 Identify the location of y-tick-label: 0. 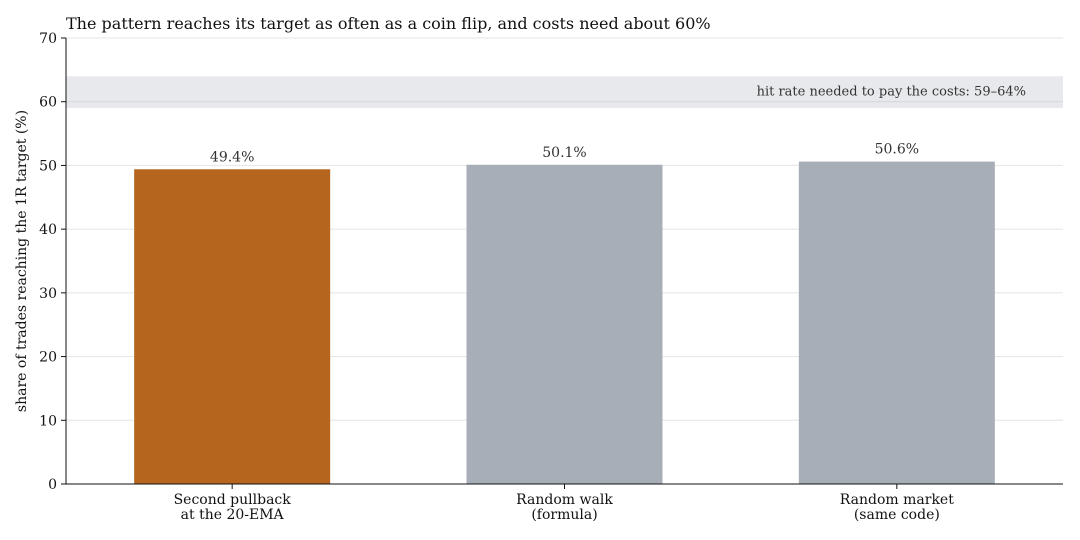
(52, 485).